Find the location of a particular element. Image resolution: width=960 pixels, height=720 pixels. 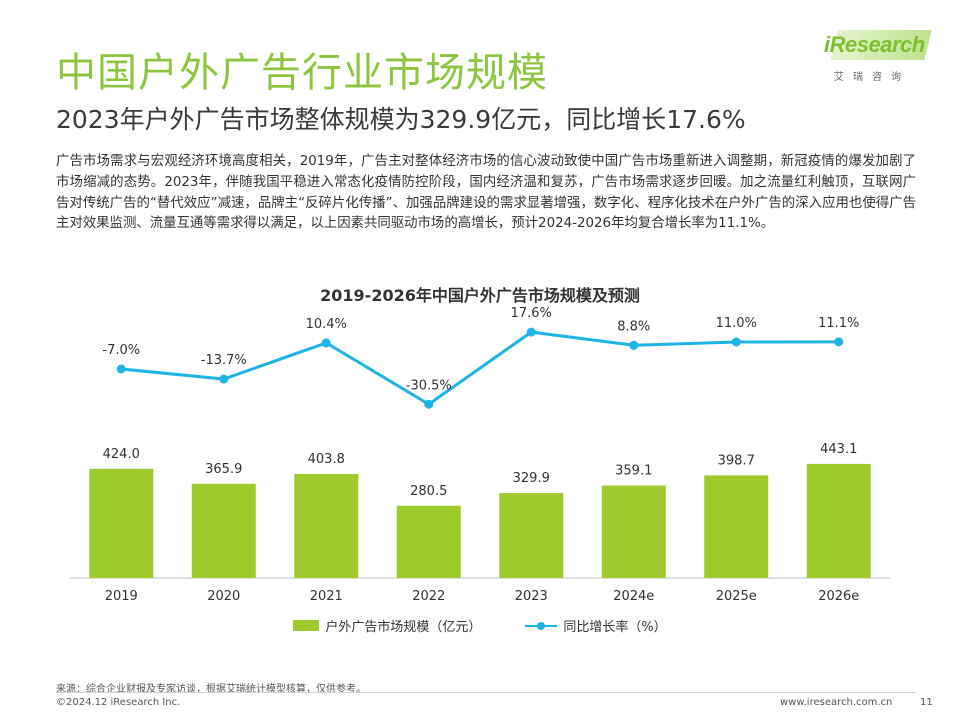

growth-value-label: 11.1% is located at coordinates (838, 323).